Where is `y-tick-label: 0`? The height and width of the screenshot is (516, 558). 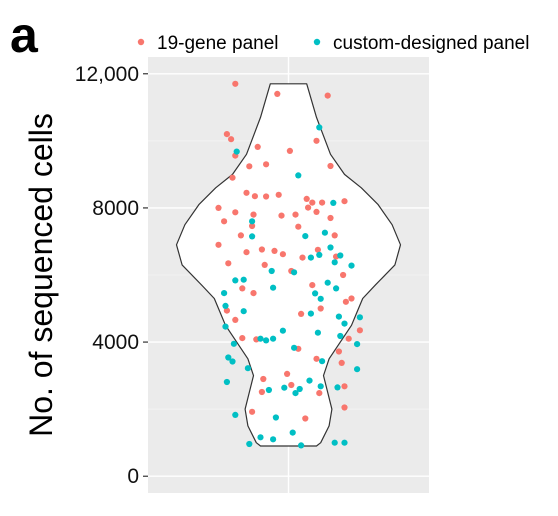
y-tick-label: 0 is located at coordinates (133, 476).